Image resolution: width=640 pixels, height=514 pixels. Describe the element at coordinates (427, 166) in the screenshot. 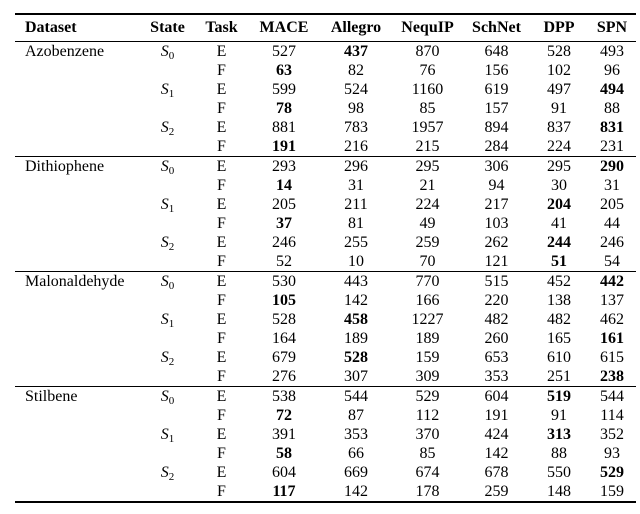

I see `cell-value: 295` at that location.